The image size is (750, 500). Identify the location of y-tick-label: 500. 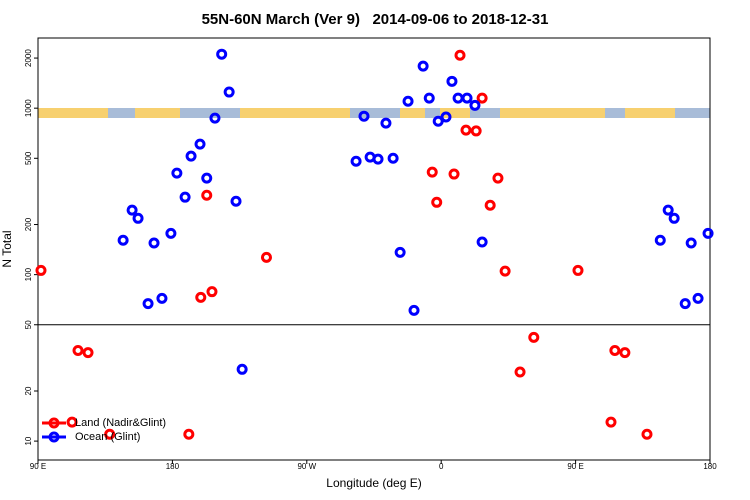
(28, 158).